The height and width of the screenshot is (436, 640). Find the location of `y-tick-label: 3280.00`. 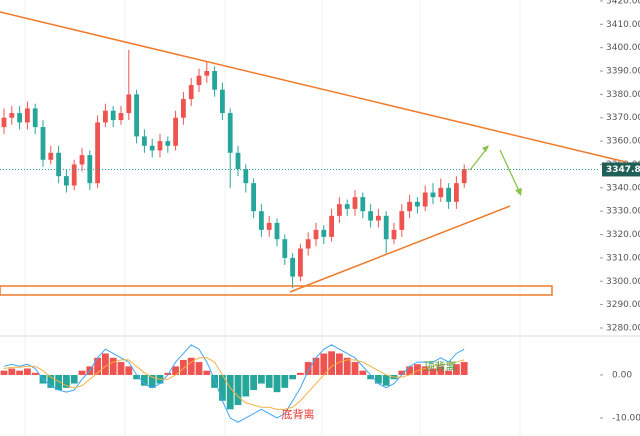

y-tick-label: 3280.00 is located at coordinates (623, 328).